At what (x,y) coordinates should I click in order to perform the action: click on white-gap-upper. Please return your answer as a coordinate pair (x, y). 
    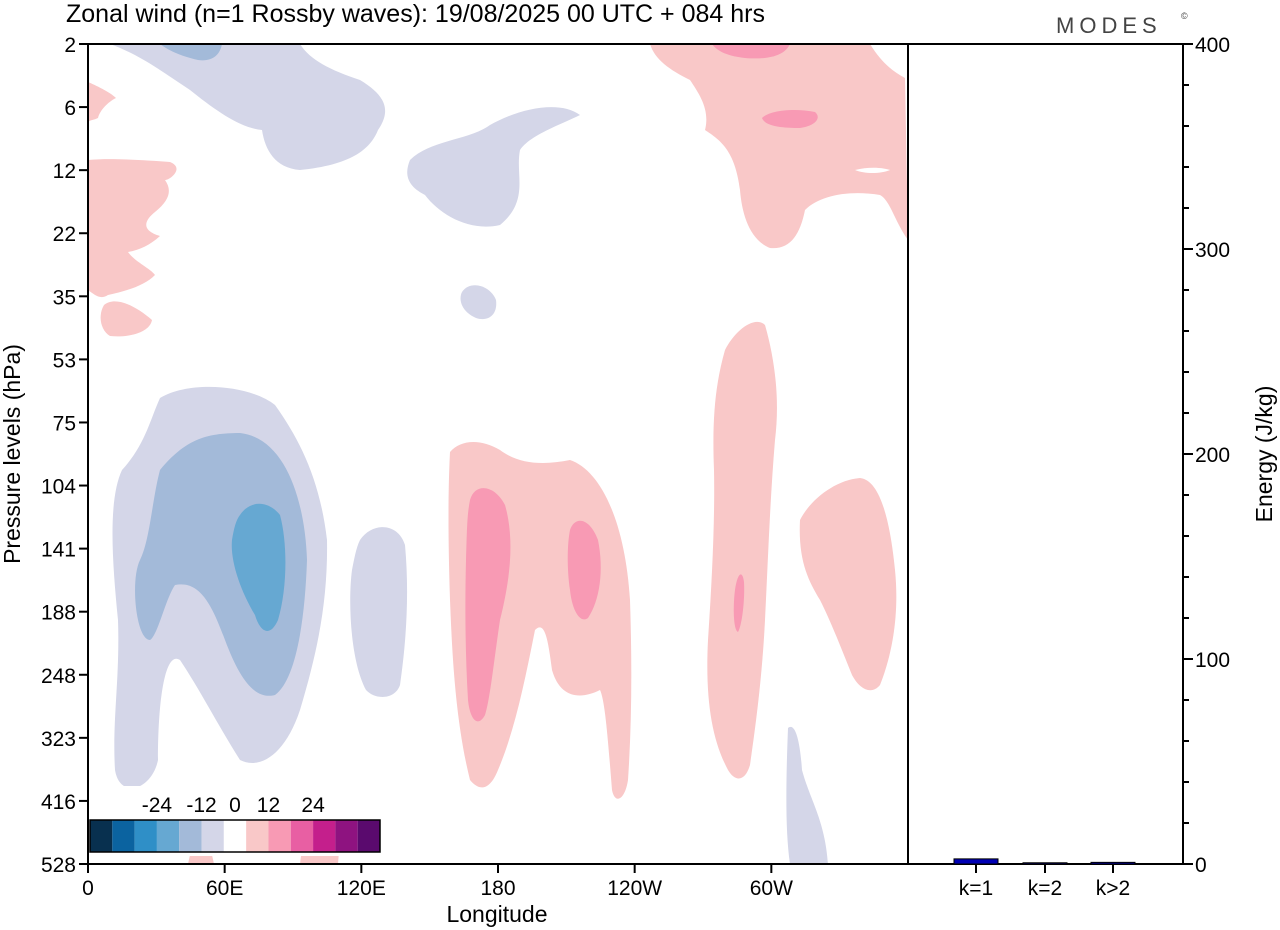
    Looking at the image, I should click on (872, 170).